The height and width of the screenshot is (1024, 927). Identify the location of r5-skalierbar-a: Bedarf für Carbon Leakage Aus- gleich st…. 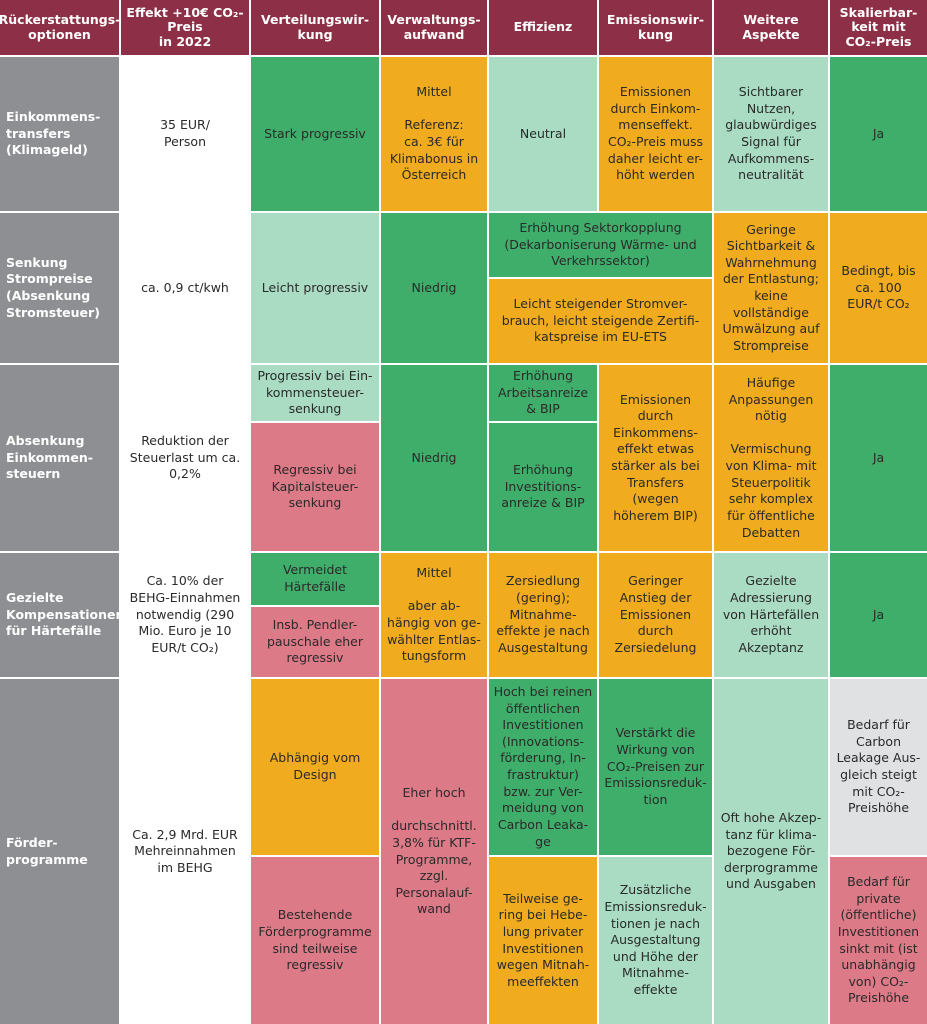
(878, 767).